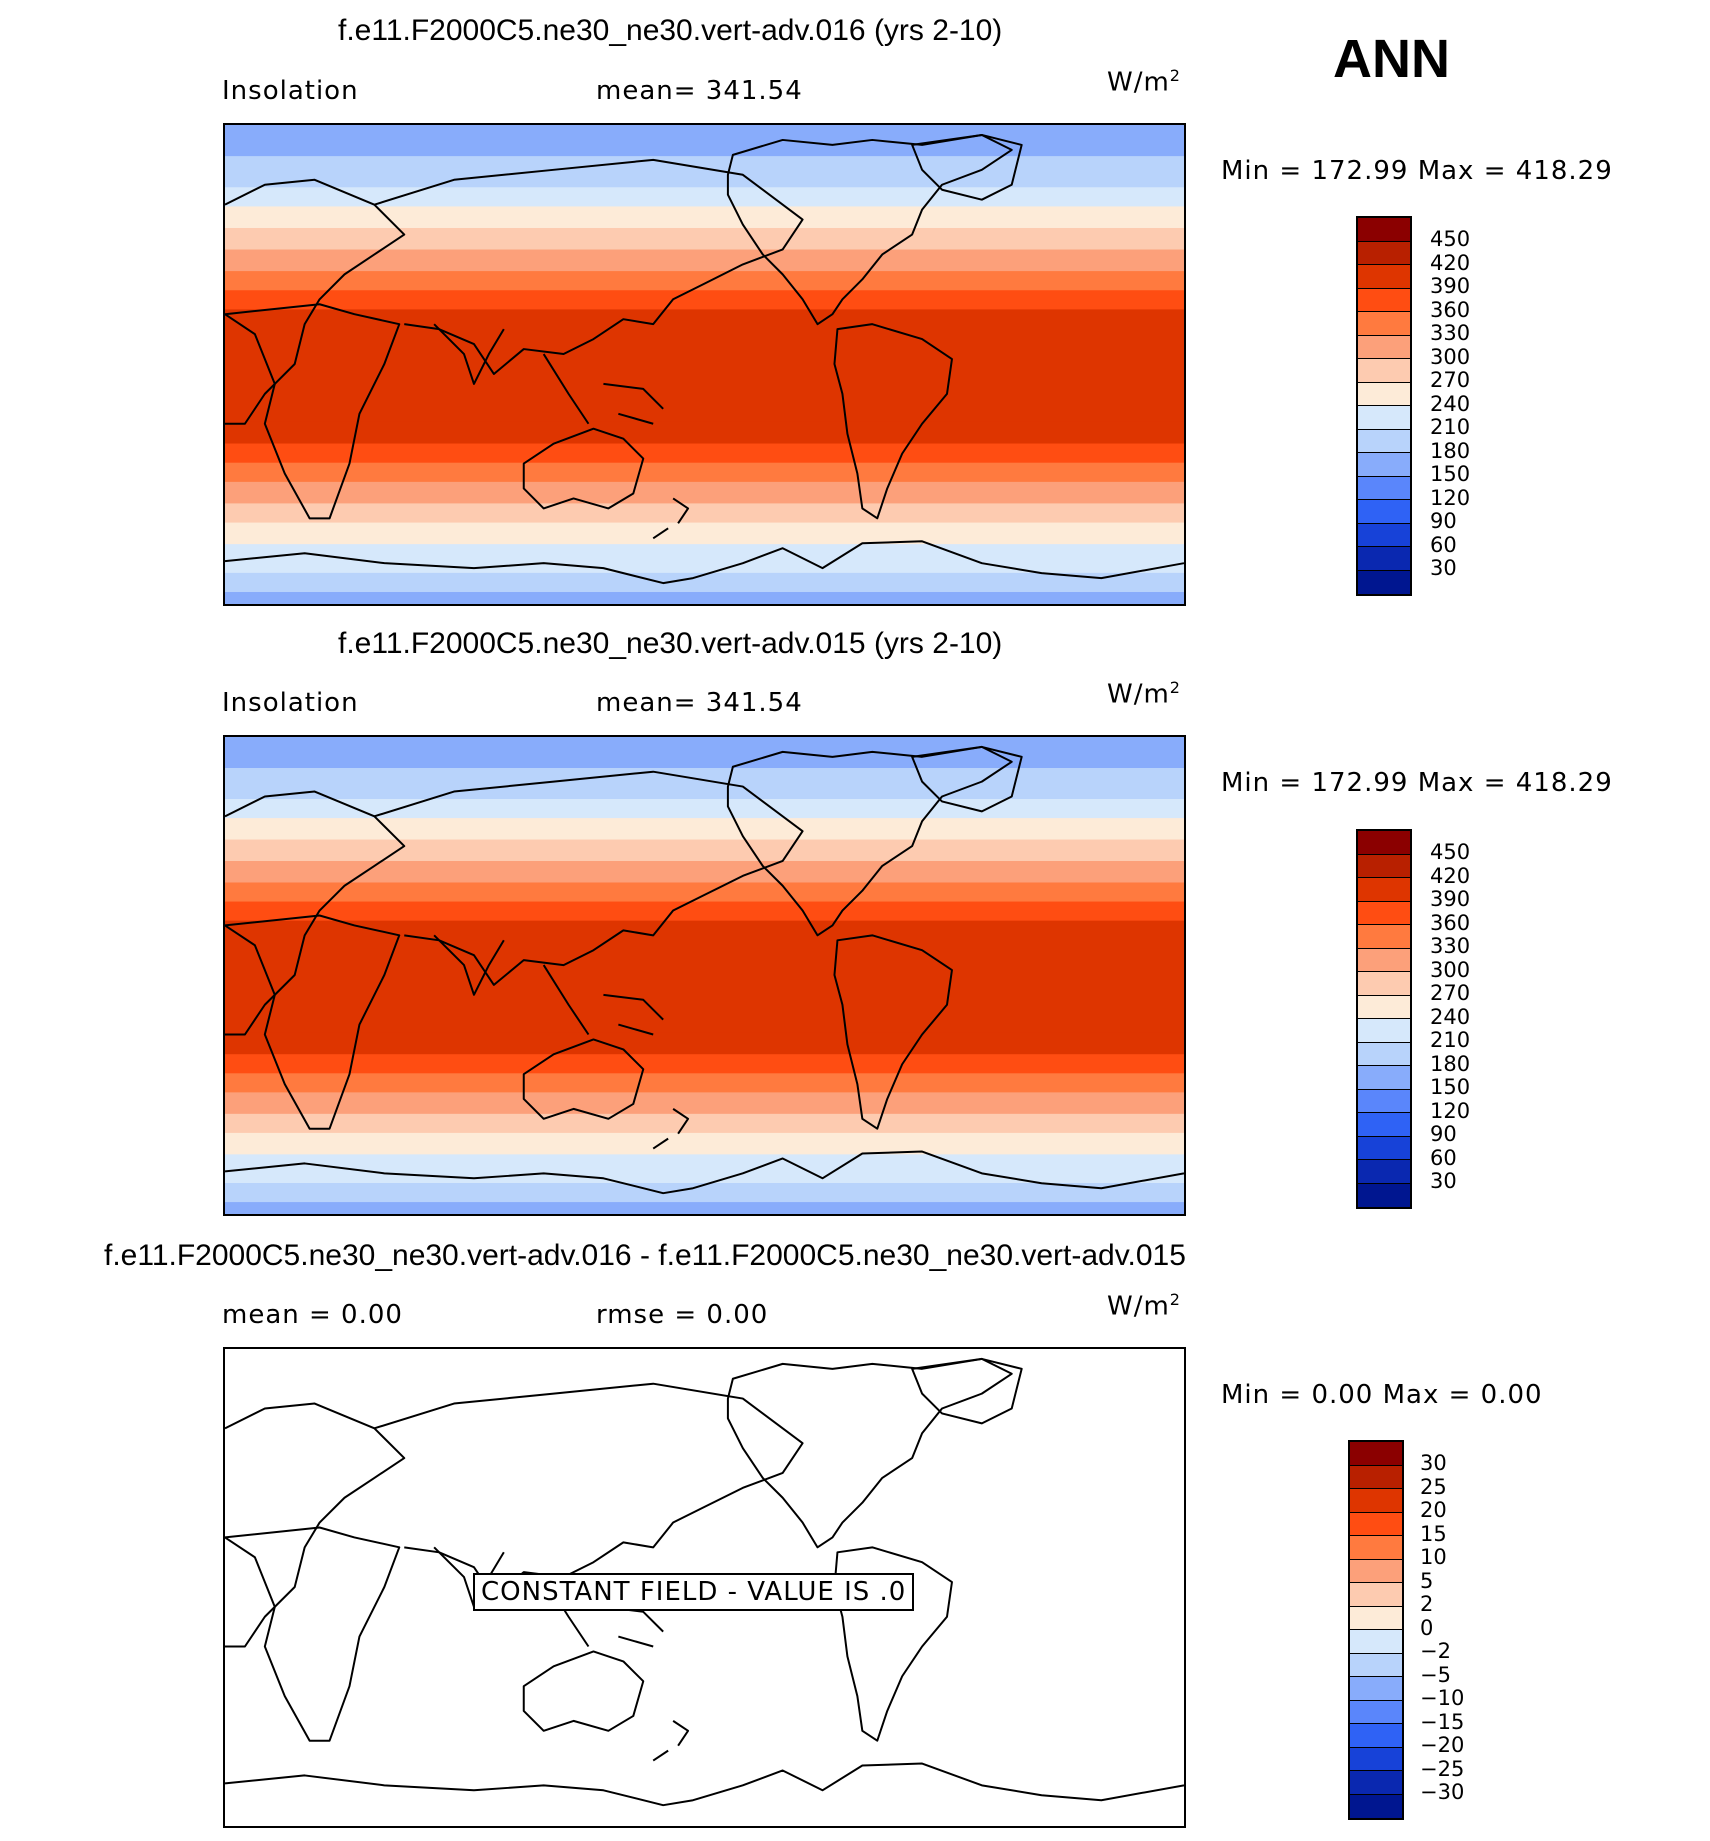 Image resolution: width=1710 pixels, height=1841 pixels. What do you see at coordinates (1450, 852) in the screenshot?
I see `colorbar-tick-label: 450` at bounding box center [1450, 852].